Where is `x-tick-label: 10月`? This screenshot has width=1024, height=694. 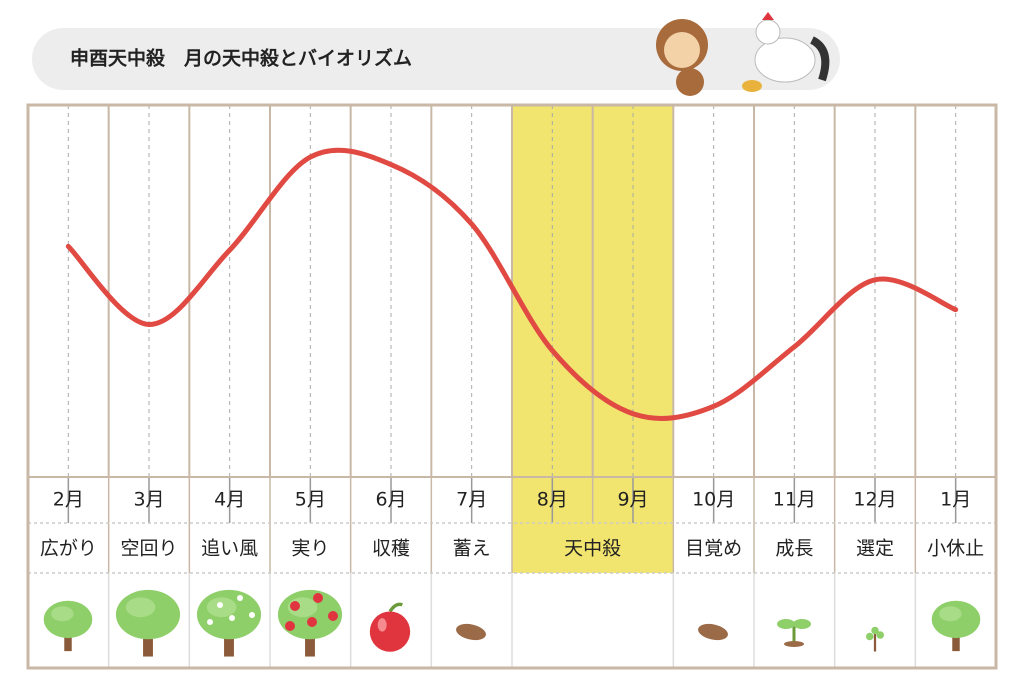
x-tick-label: 10月 is located at coordinates (713, 500).